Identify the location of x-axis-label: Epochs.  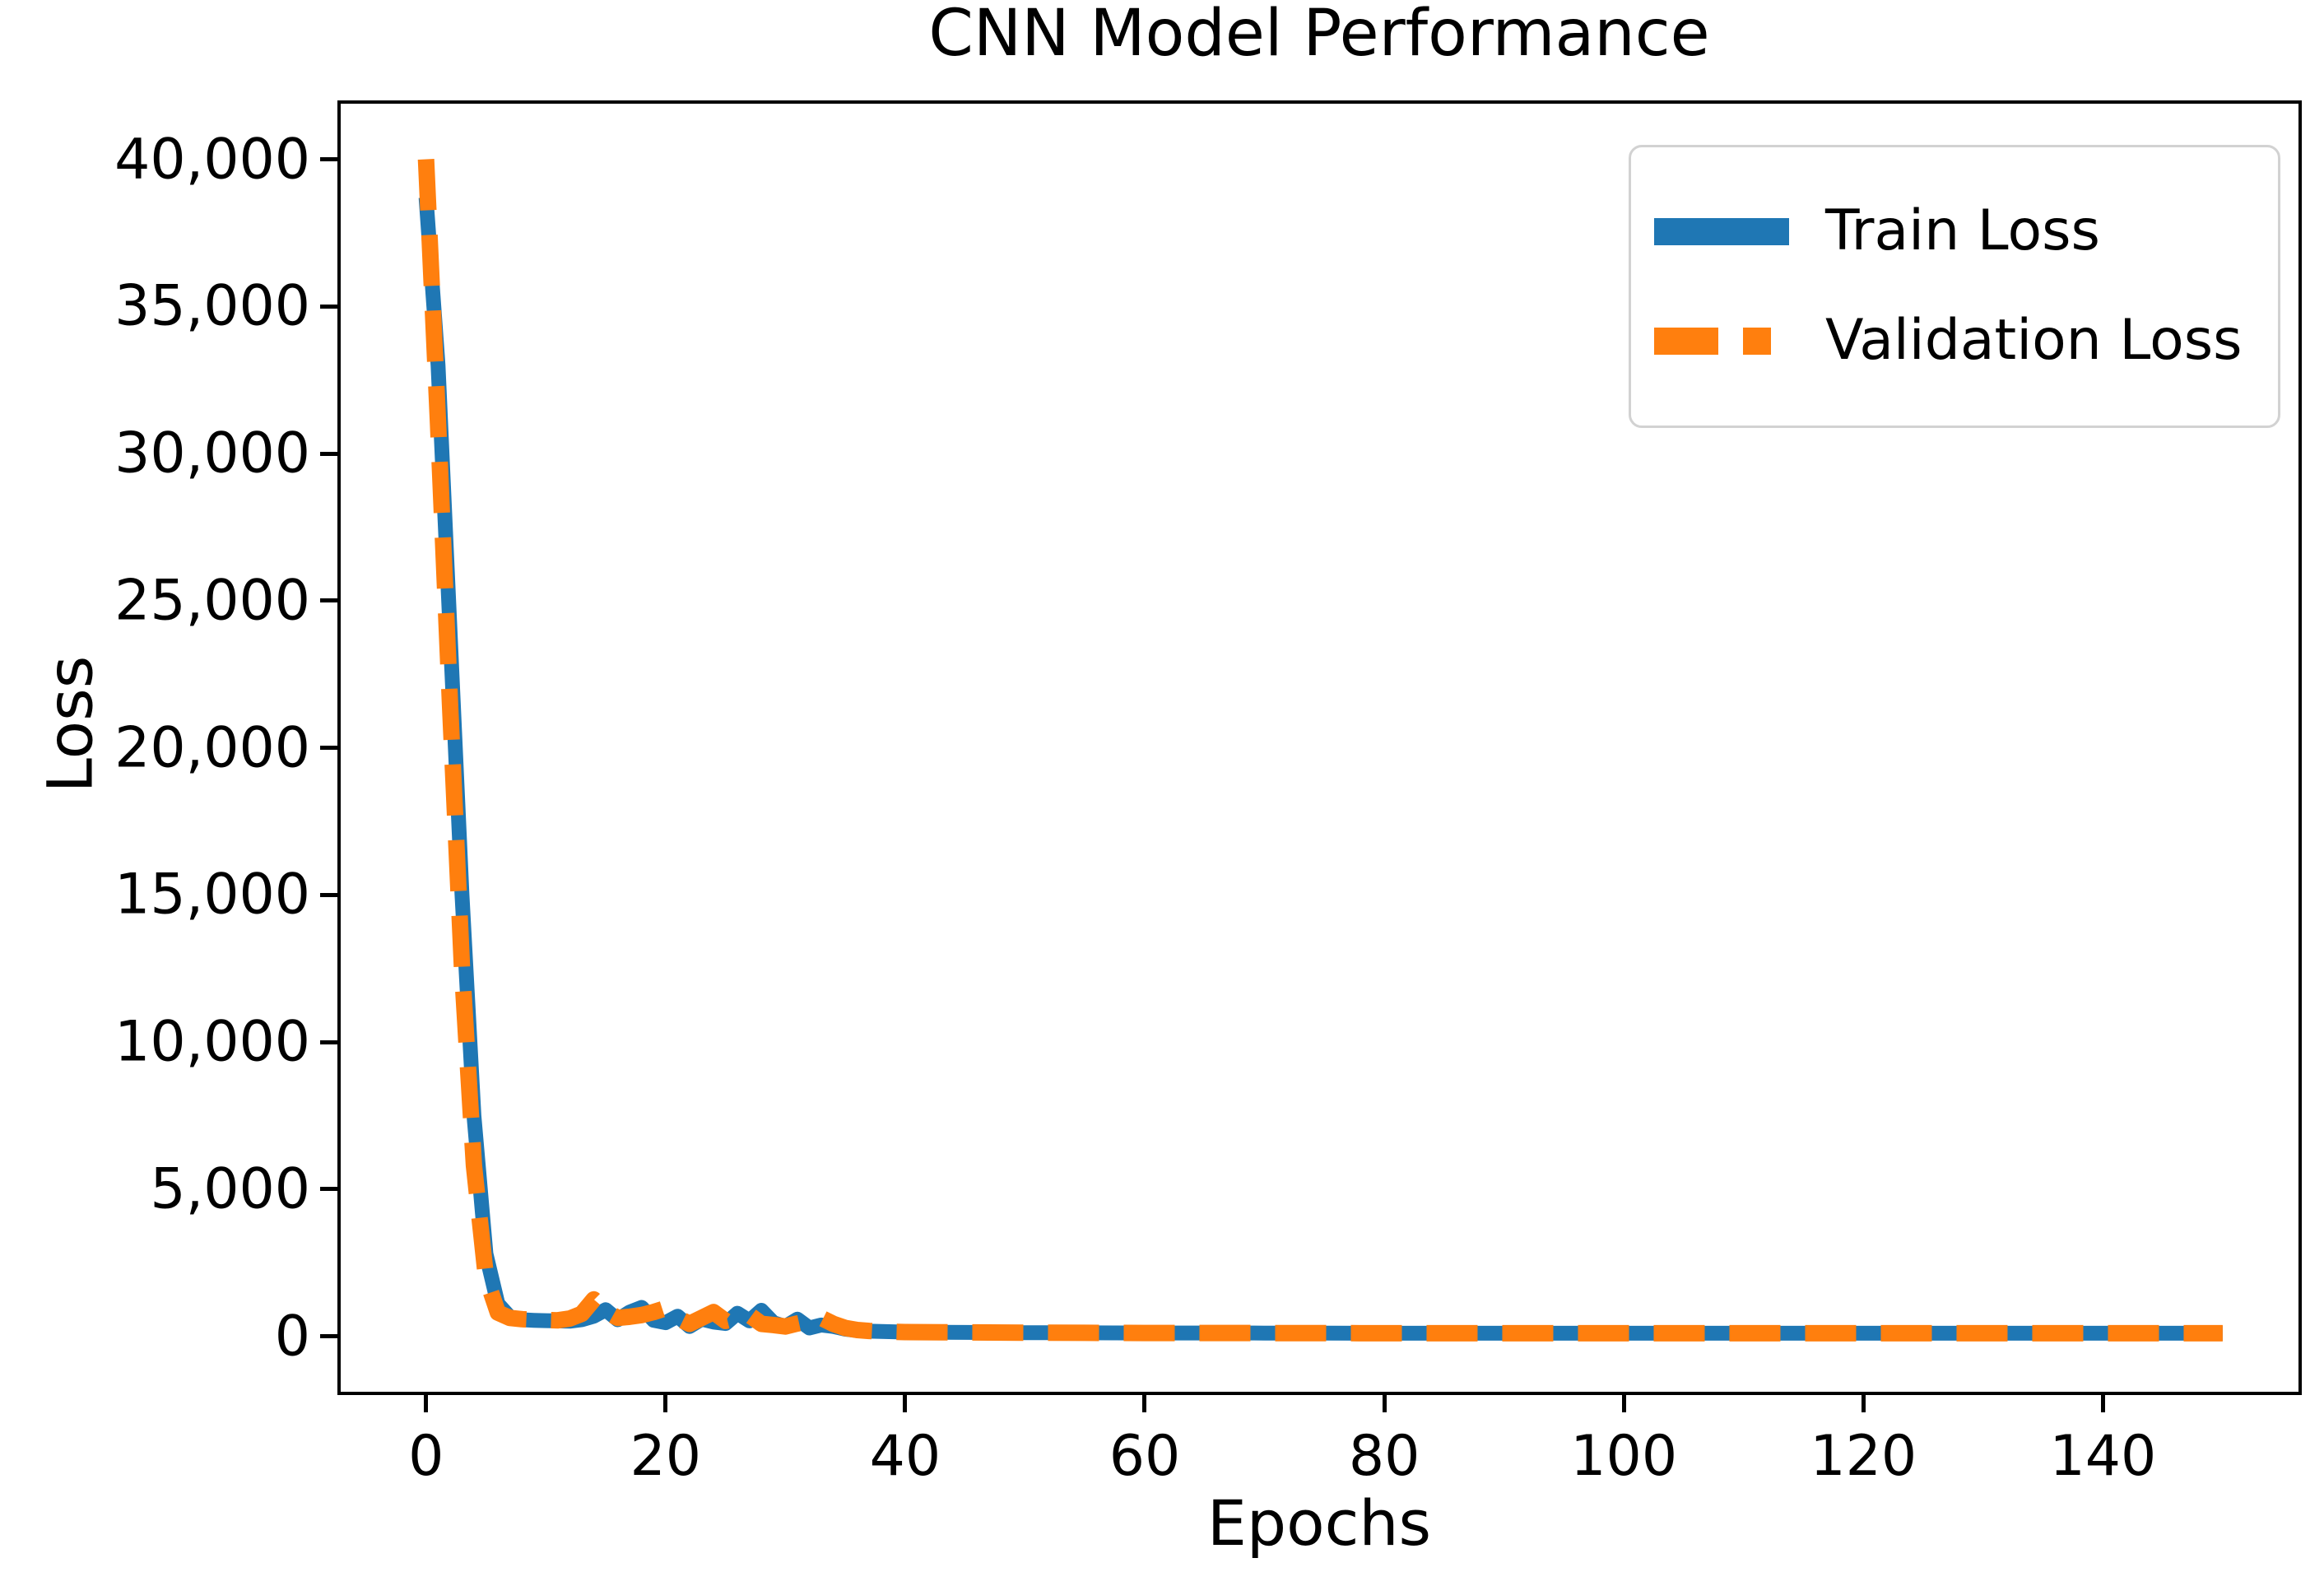
(1319, 1523).